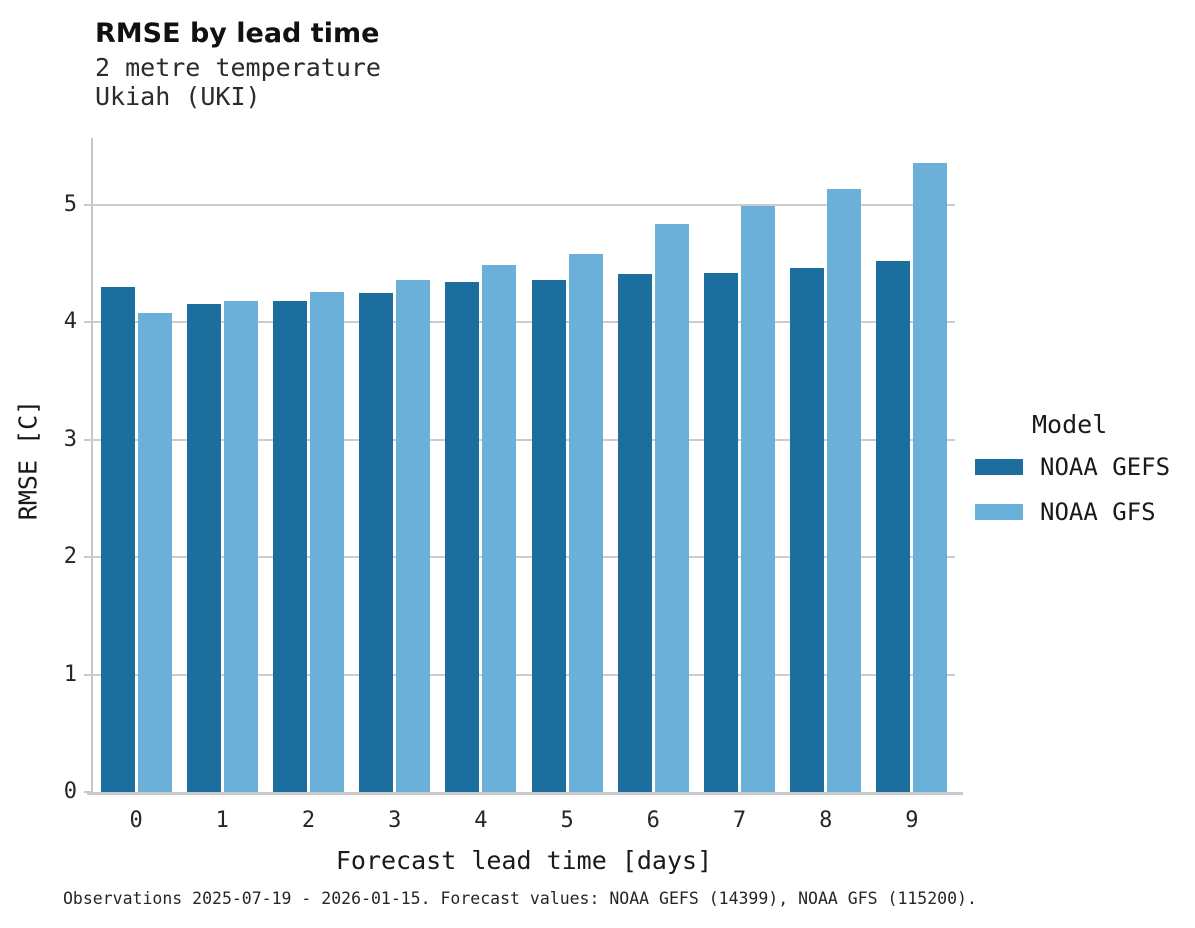 This screenshot has height=928, width=1195. Describe the element at coordinates (826, 820) in the screenshot. I see `x-tick-label-8: 8` at that location.